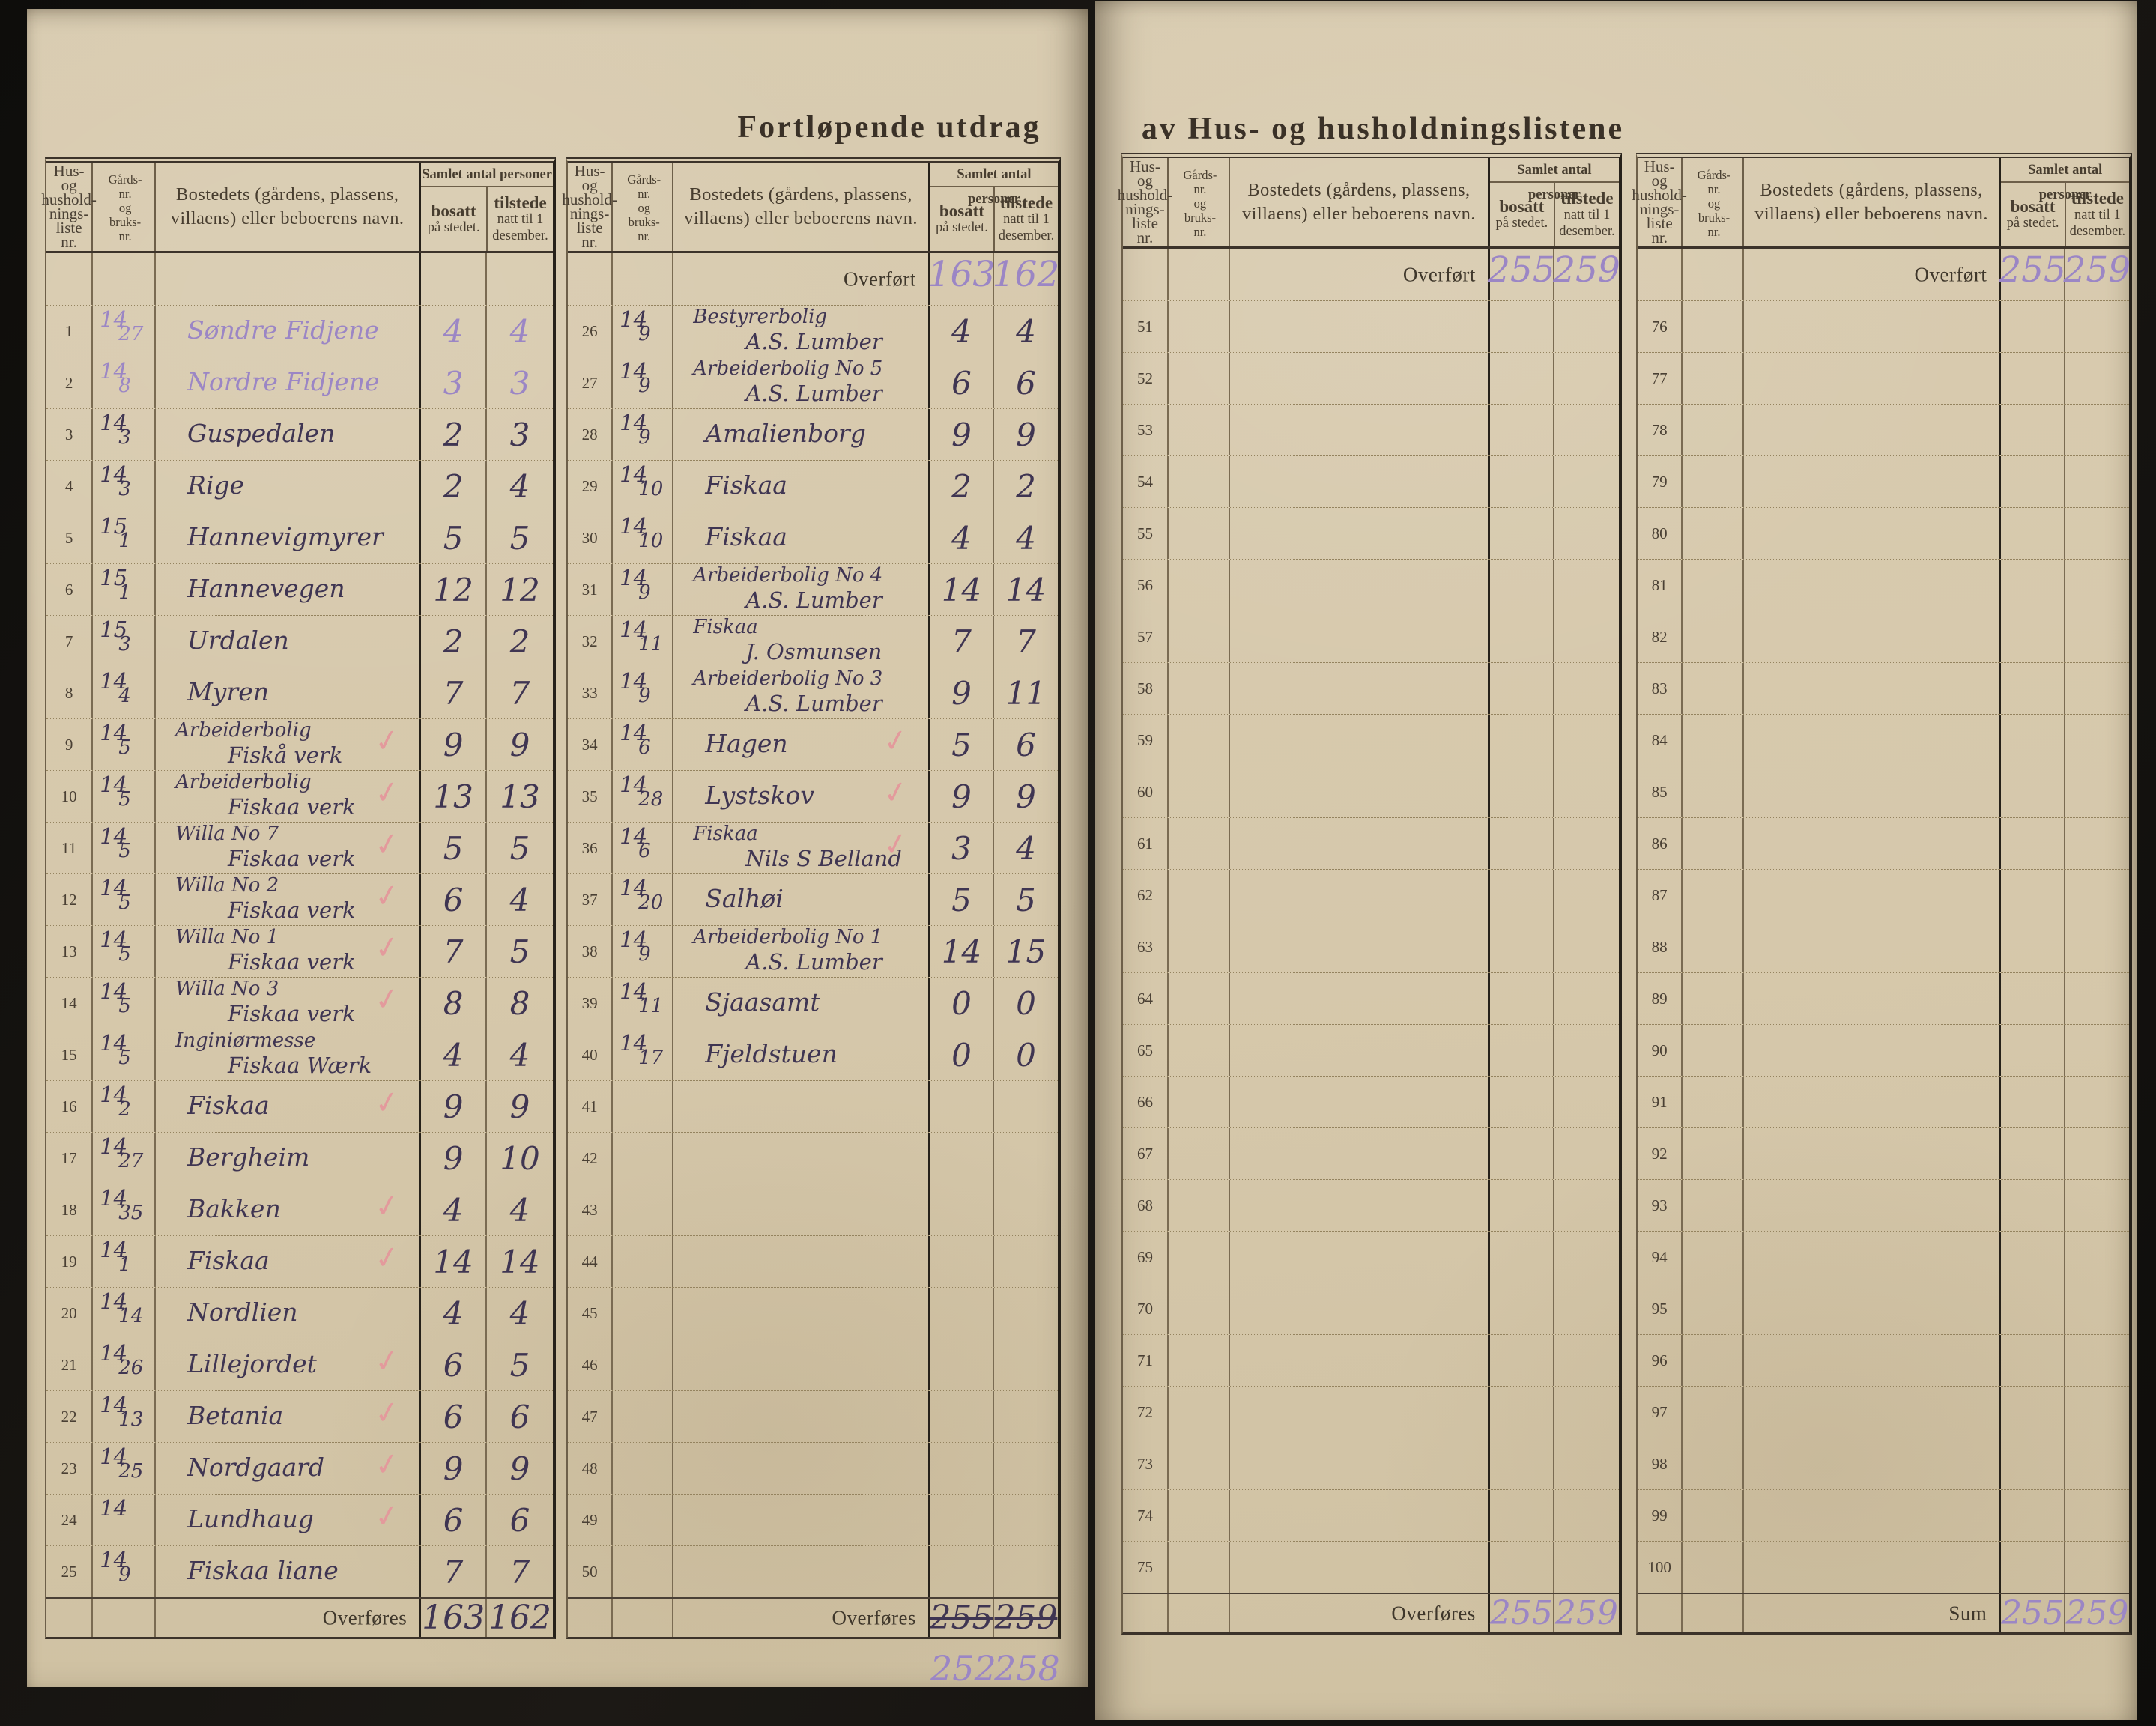 The image size is (2156, 1726). What do you see at coordinates (454, 1520) in the screenshot?
I see `bosatt-cell: 6` at bounding box center [454, 1520].